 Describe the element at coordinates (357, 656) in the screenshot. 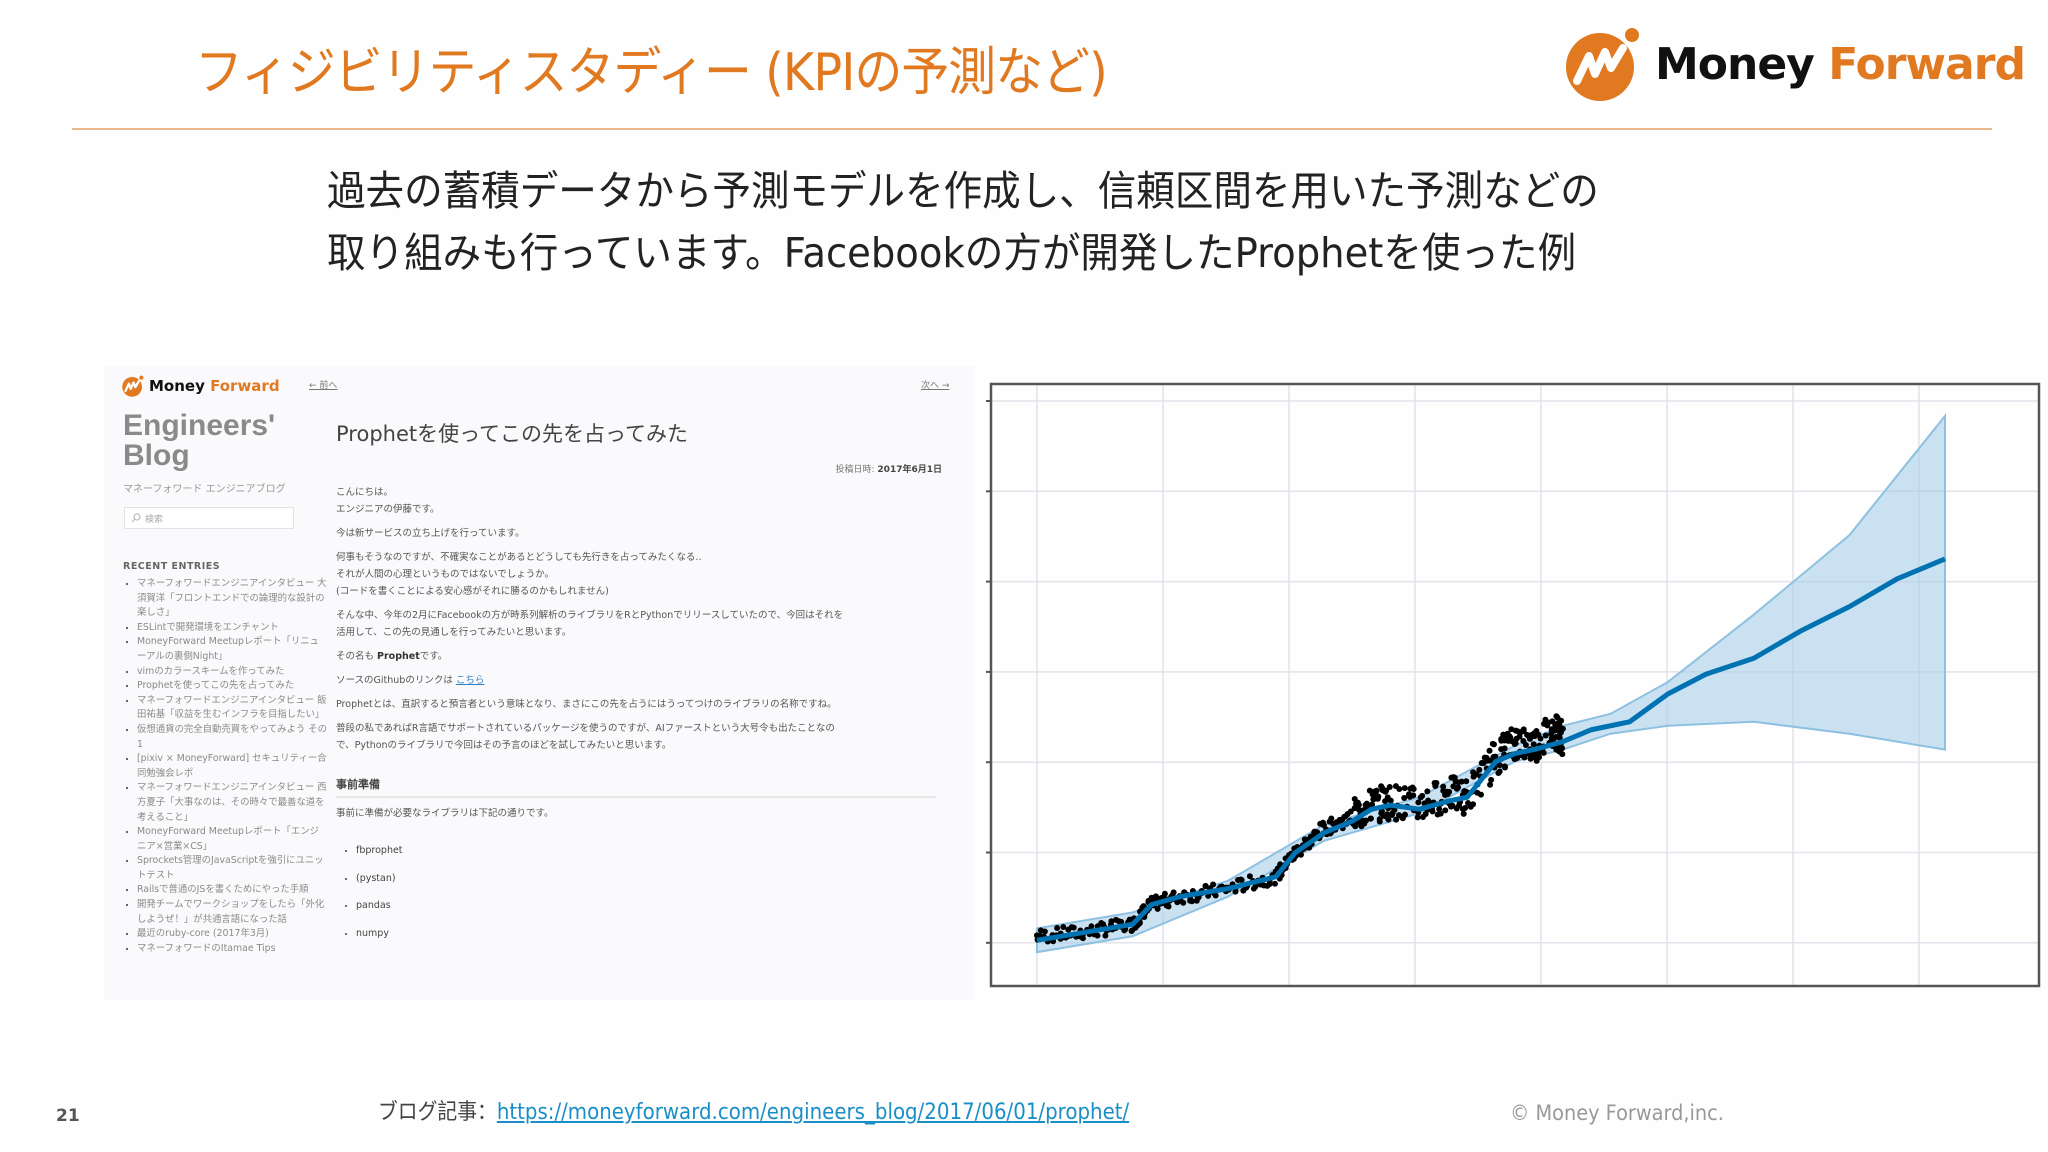

I see `text: その名も` at that location.